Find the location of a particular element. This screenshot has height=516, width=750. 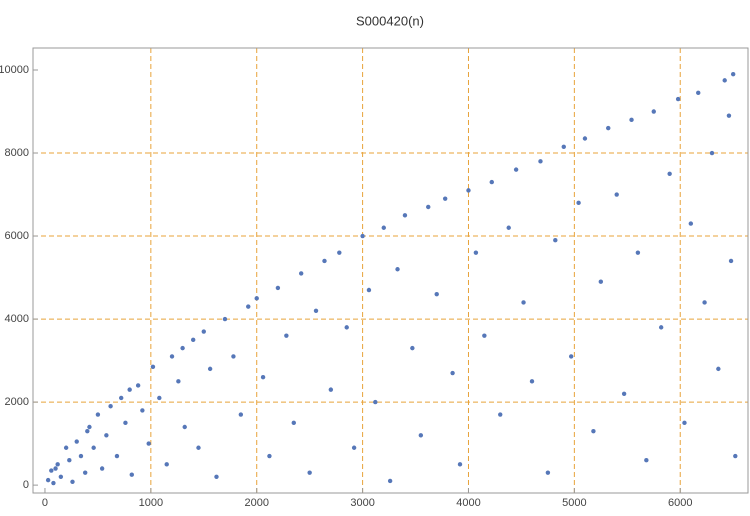

x-tick-label: 0 is located at coordinates (45, 503).